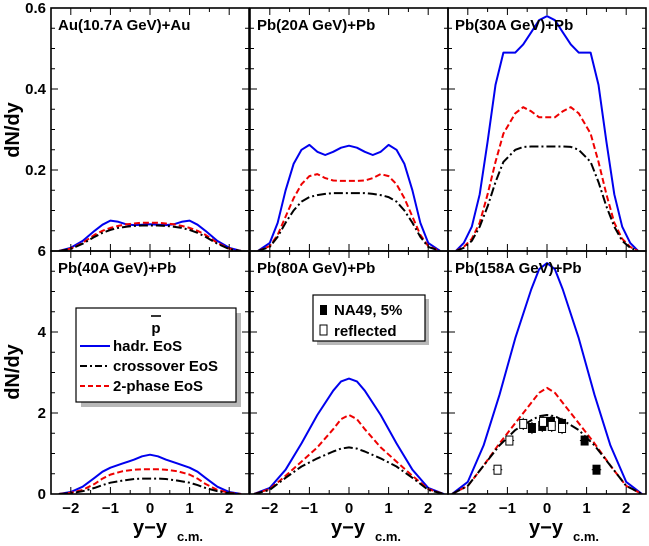  I want to click on series-hadr-bottom-left, so click(150, 473).